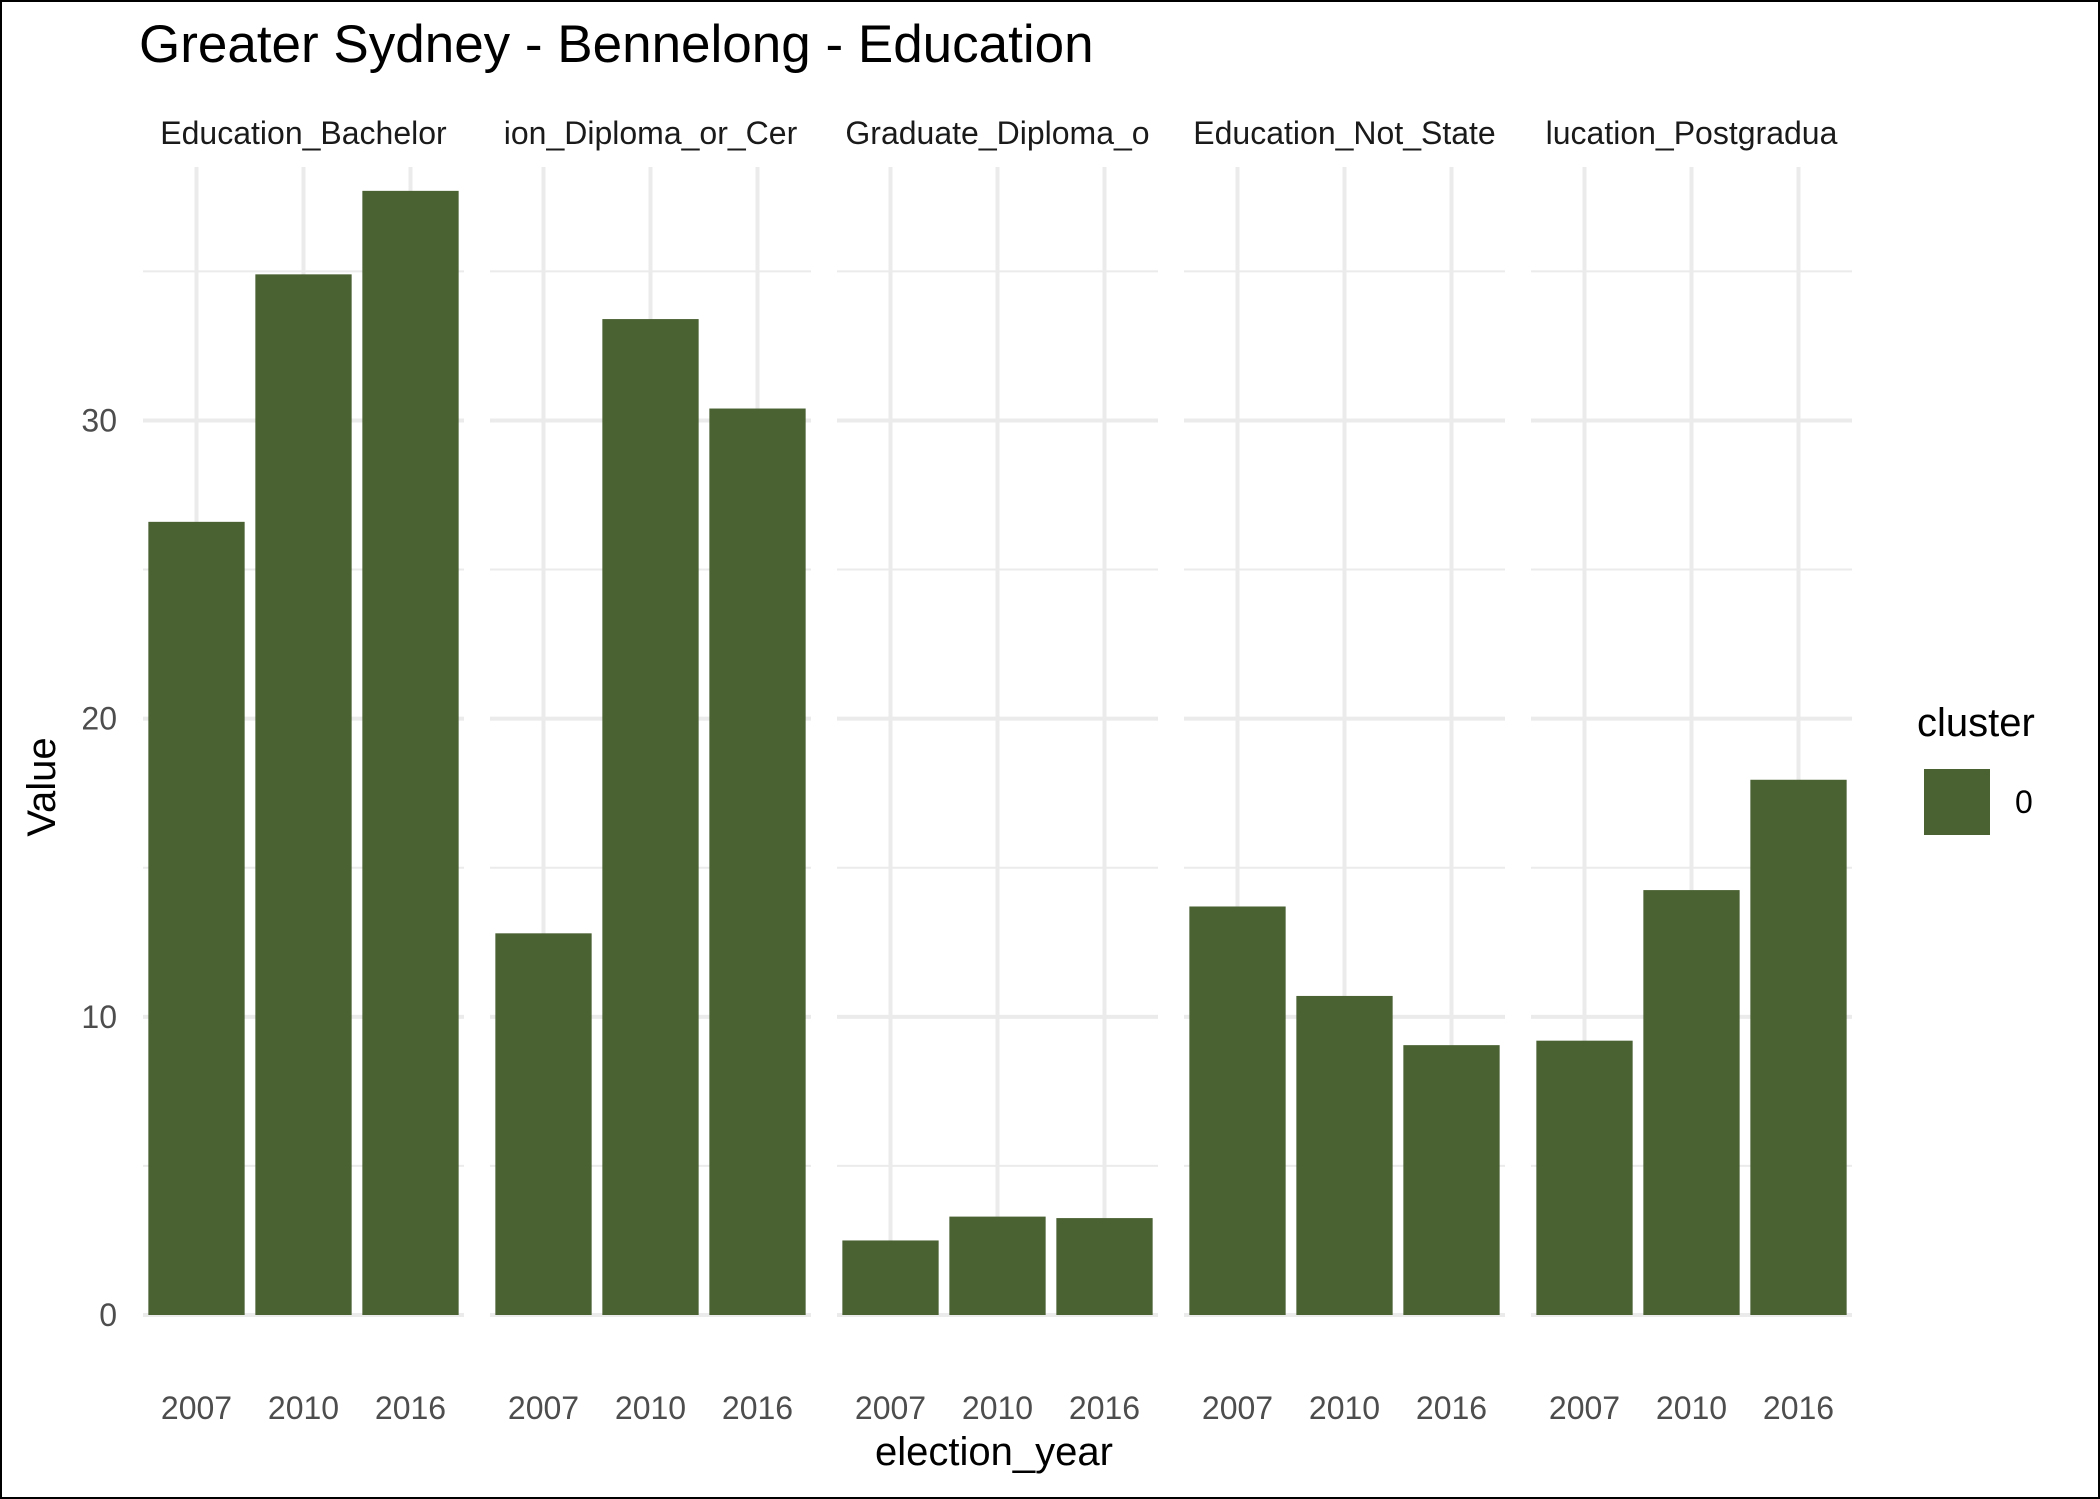  What do you see at coordinates (1344, 770) in the screenshot?
I see `facet-panel: 2007 2010 2016 Education_Not_State` at bounding box center [1344, 770].